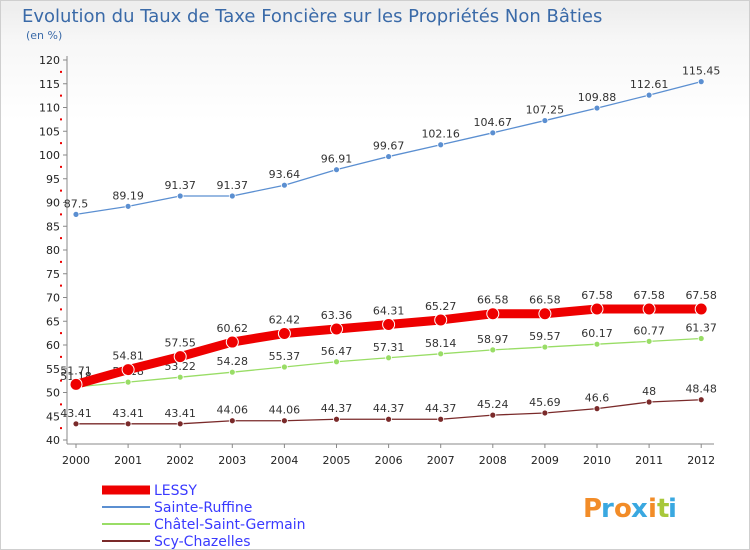  I want to click on y-tick-label: 110, so click(49, 108).